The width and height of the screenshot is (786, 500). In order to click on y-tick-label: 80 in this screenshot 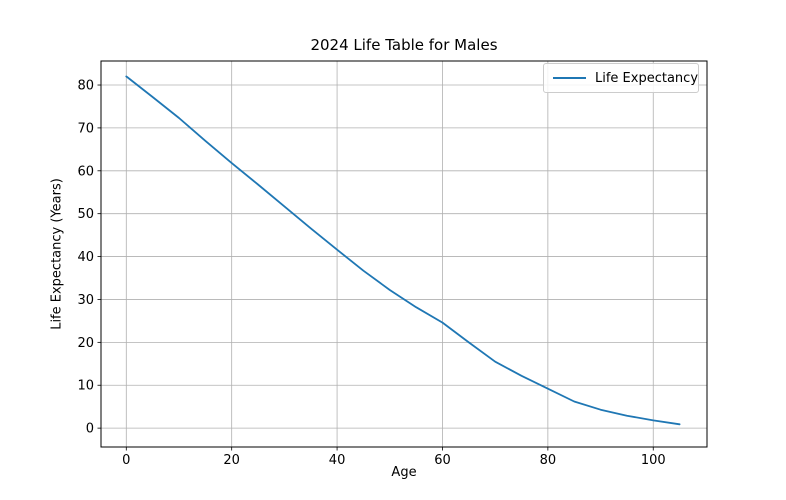, I will do `click(85, 86)`.